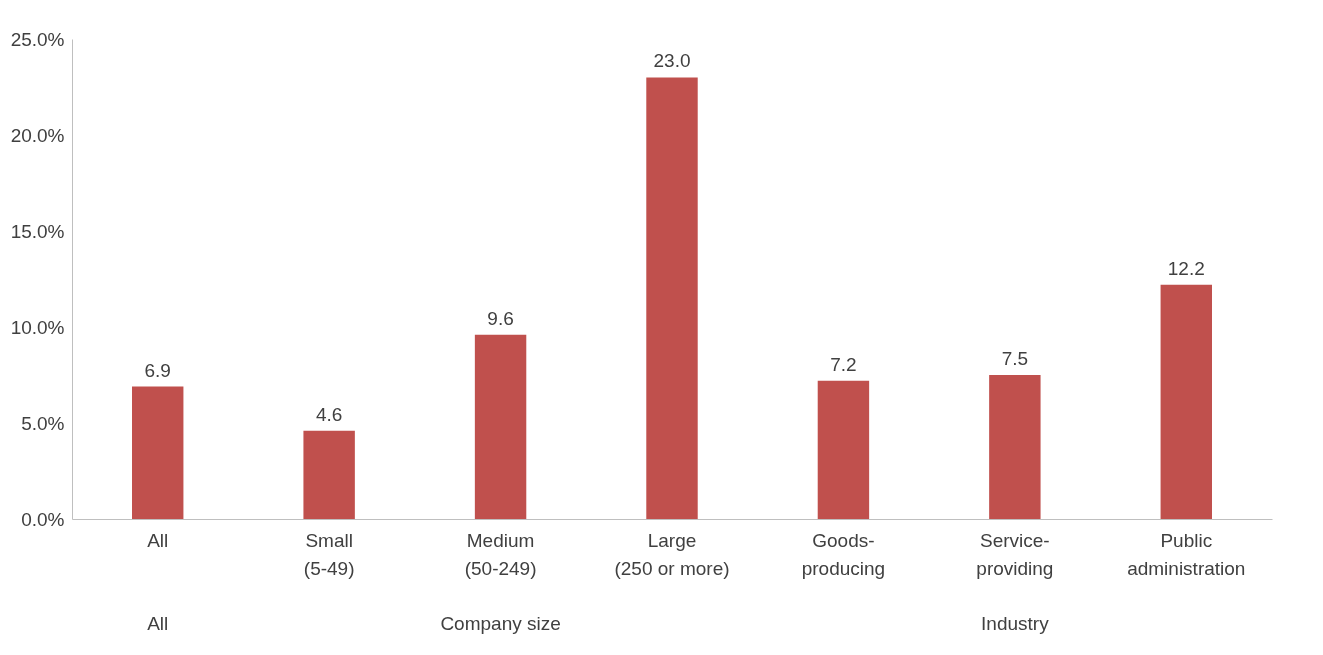 Image resolution: width=1323 pixels, height=655 pixels. I want to click on x-tick-label: All, so click(158, 540).